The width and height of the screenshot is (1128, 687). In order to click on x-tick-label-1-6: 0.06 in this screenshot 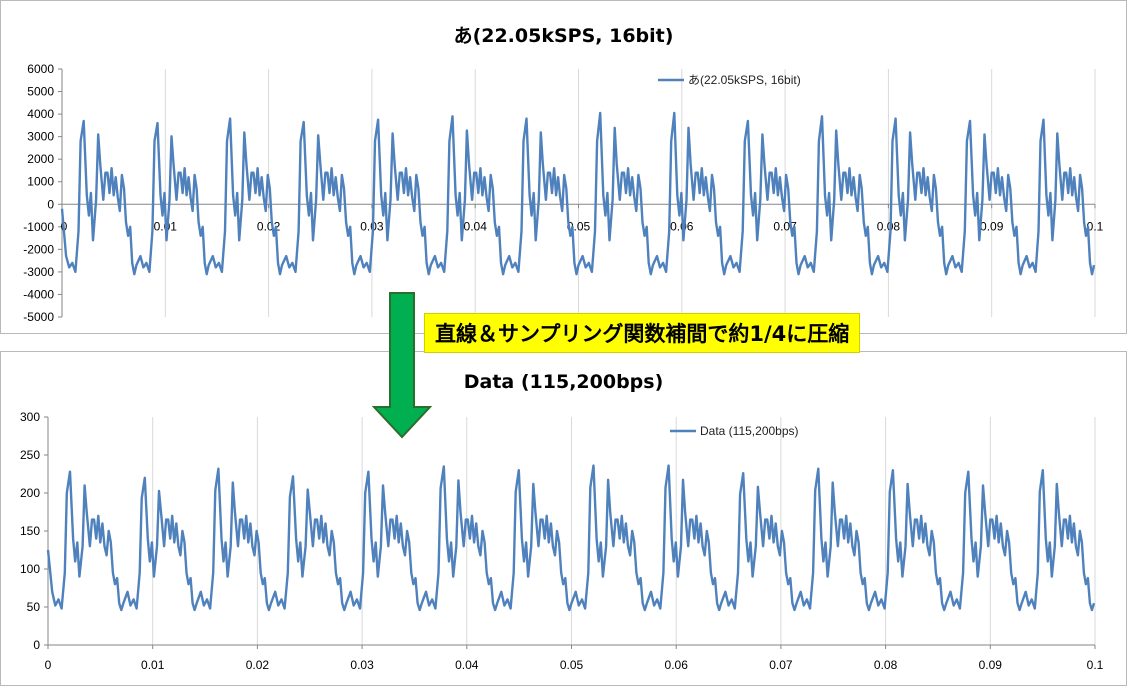, I will do `click(677, 665)`.